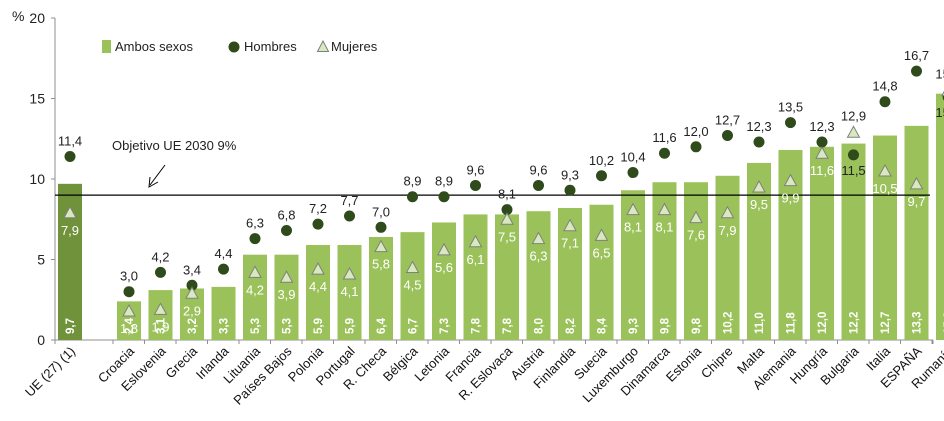 This screenshot has height=421, width=944. Describe the element at coordinates (940, 216) in the screenshot. I see `bar-rumanía` at that location.